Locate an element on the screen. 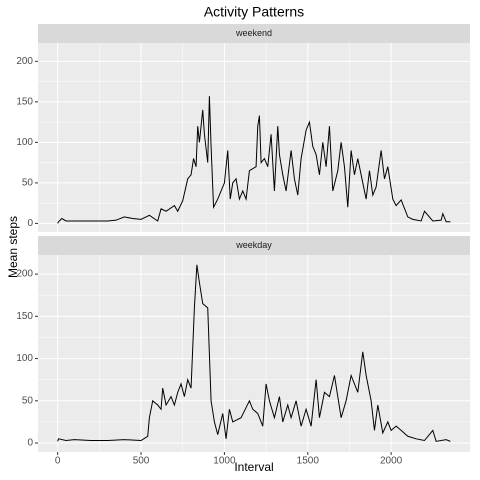  y-axis-label: Mean steps is located at coordinates (13, 247).